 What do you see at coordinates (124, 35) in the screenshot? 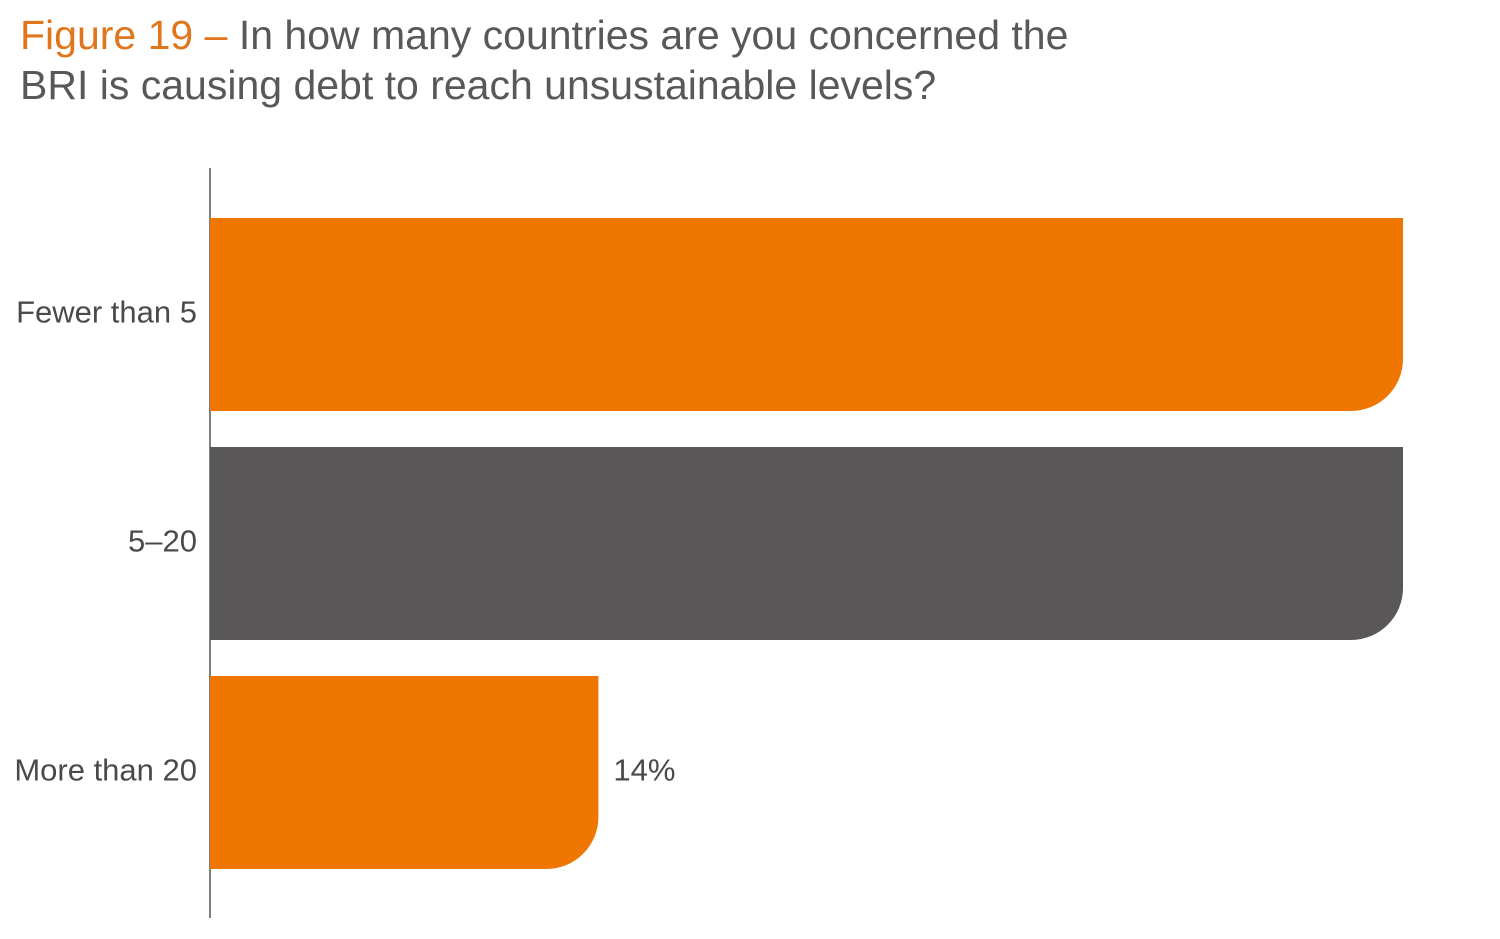
I see `figure-label: Figure 19 –` at bounding box center [124, 35].